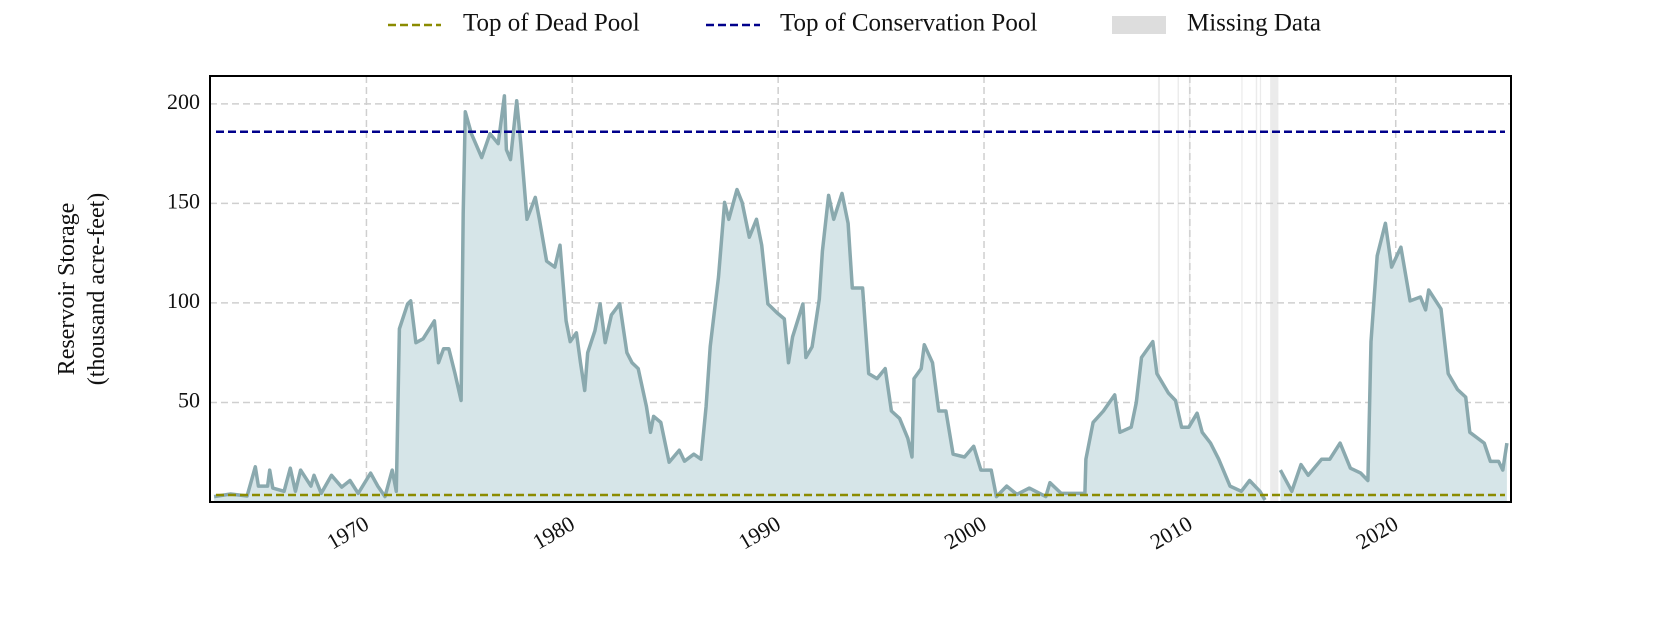 This screenshot has width=1680, height=635. I want to click on legend-label: Top of Dead Pool, so click(551, 23).